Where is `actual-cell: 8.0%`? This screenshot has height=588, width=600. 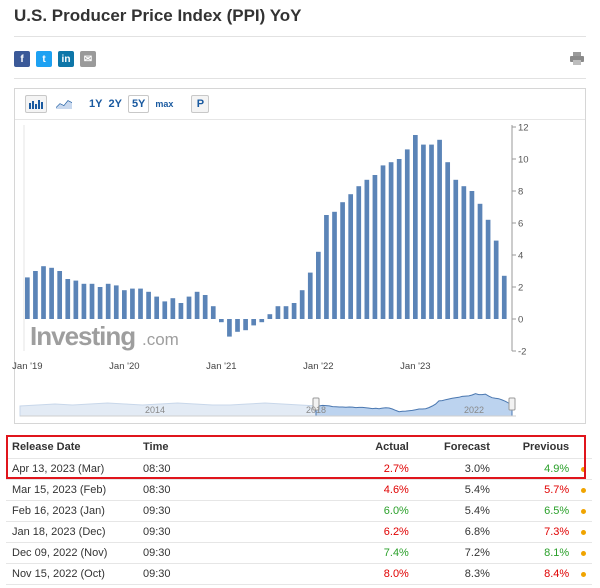
actual-cell: 8.0% is located at coordinates (345, 574).